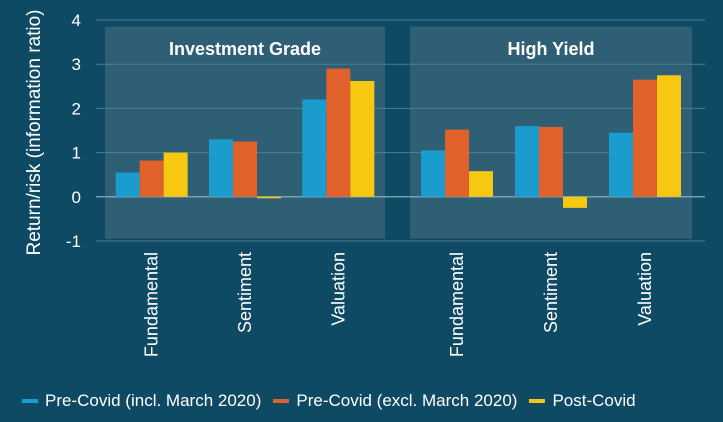 This screenshot has width=723, height=422. I want to click on y-tick-label: 3, so click(76, 64).